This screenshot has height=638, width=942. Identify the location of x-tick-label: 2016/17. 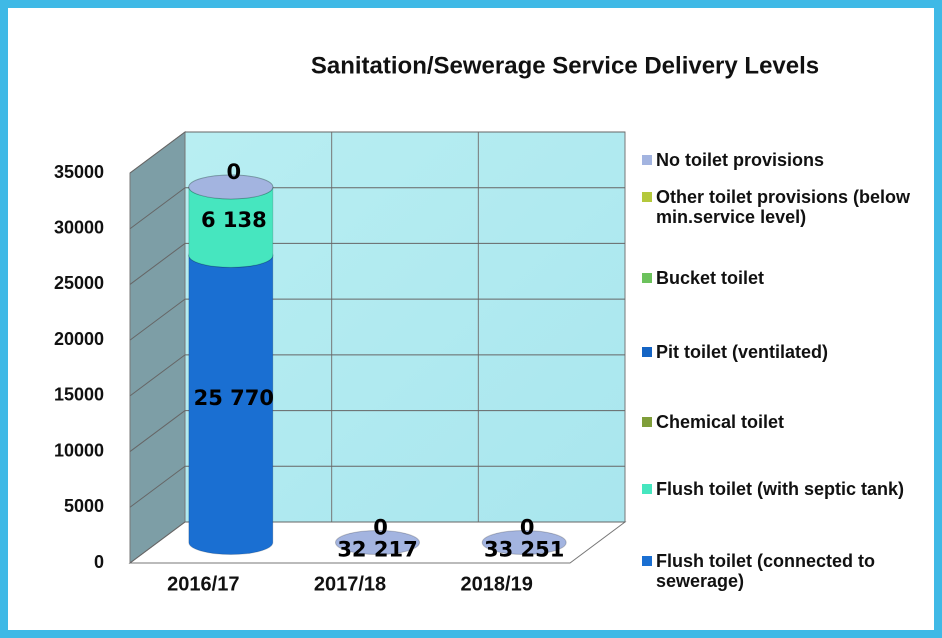
(203, 584).